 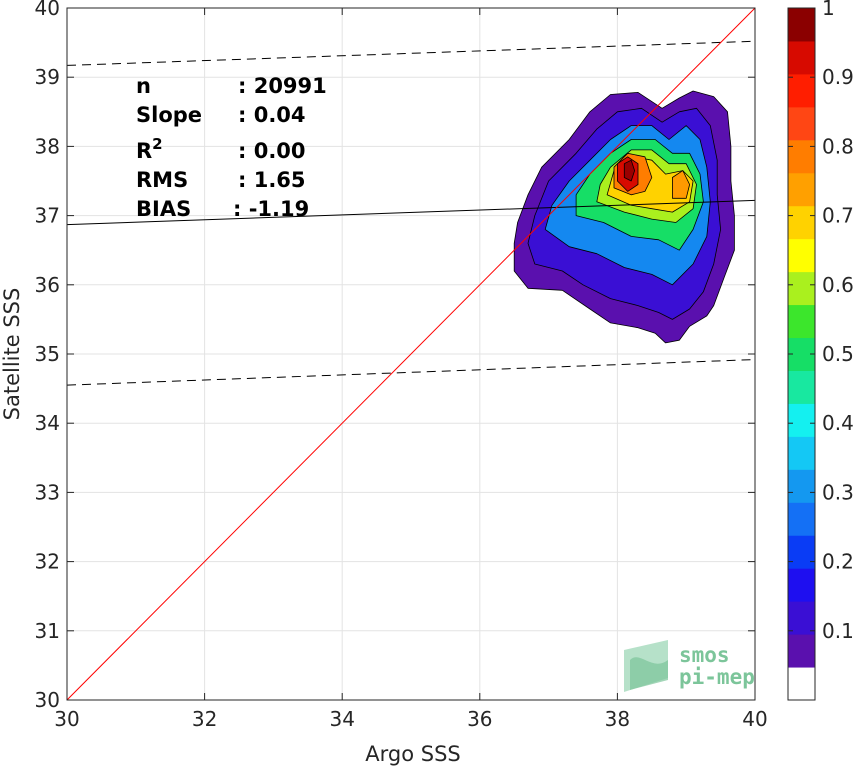 I want to click on x-axis-label: Argo SSS, so click(x=412, y=754).